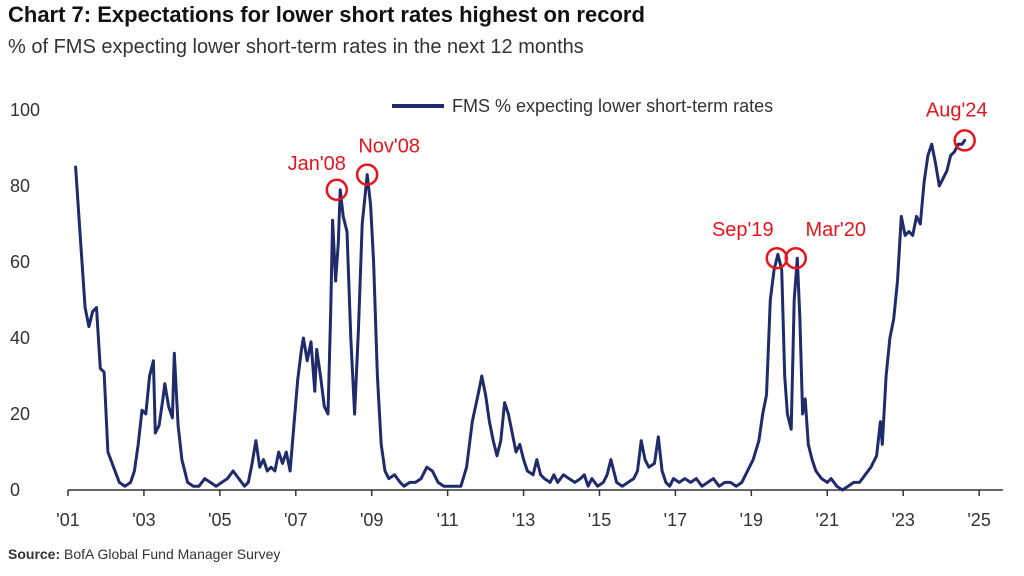 Image resolution: width=1024 pixels, height=576 pixels. Describe the element at coordinates (25, 300) in the screenshot. I see `y-axis-ticks: 0 20 40 60 80 100` at that location.